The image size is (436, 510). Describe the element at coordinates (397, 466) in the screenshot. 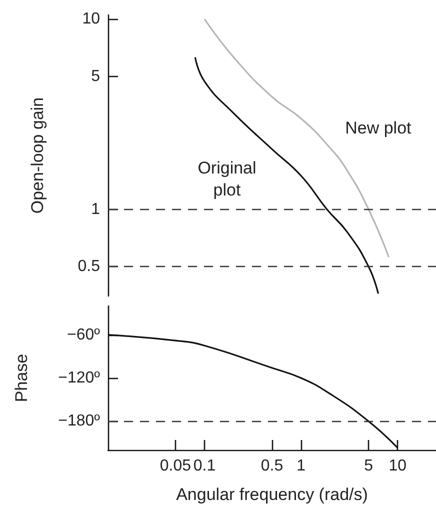

I see `x-tick-label: 10` at that location.